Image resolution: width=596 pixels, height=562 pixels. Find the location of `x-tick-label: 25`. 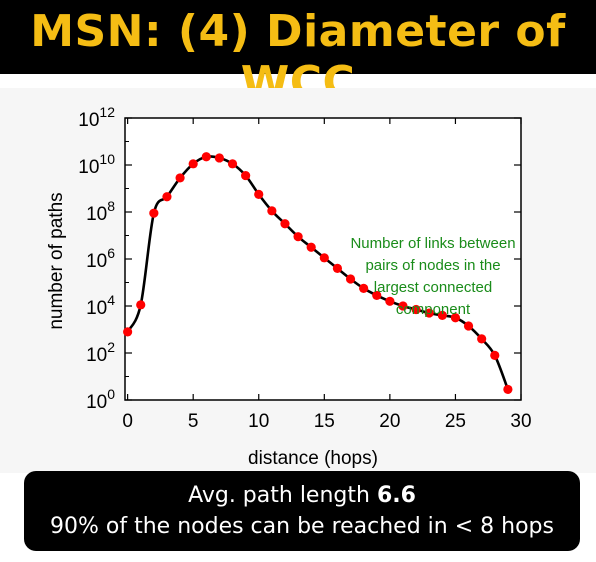

x-tick-label: 25 is located at coordinates (455, 421).